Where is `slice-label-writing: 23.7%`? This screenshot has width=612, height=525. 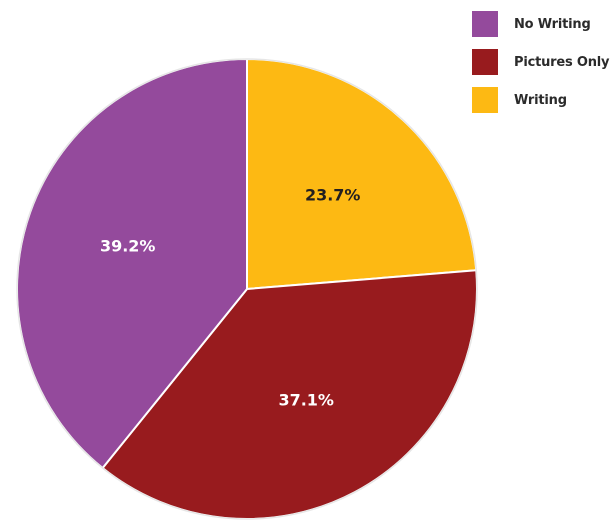
slice-label-writing: 23.7% is located at coordinates (333, 195).